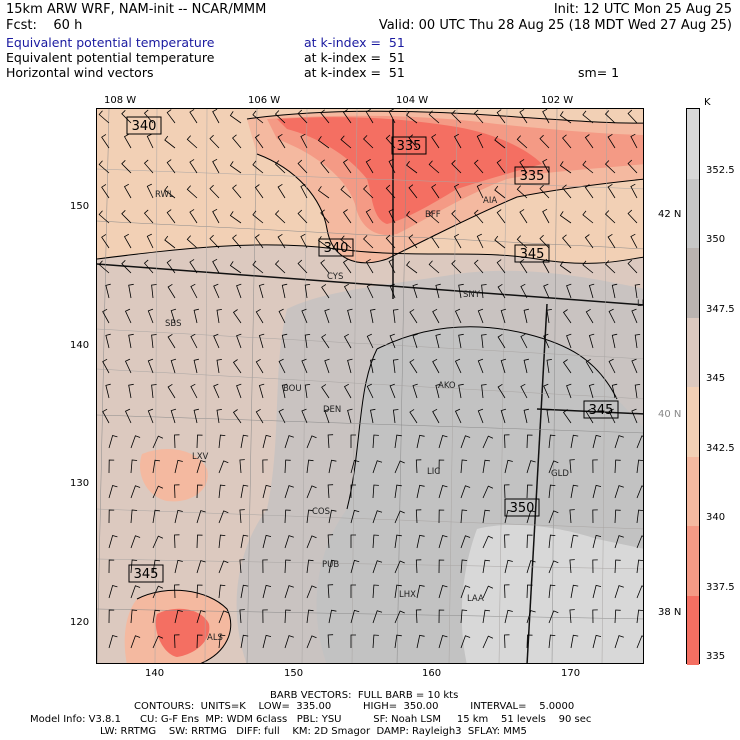 The image size is (740, 740). Describe the element at coordinates (532, 254) in the screenshot. I see `contour-label: 345` at that location.